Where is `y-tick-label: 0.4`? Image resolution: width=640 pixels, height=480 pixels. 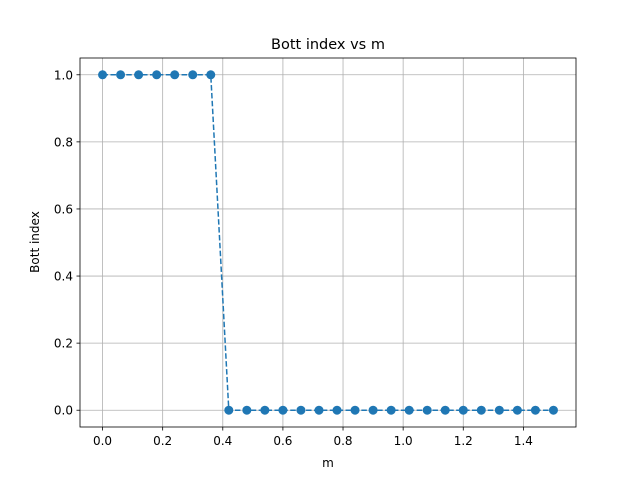
y-tick-label: 0.4 is located at coordinates (63, 277).